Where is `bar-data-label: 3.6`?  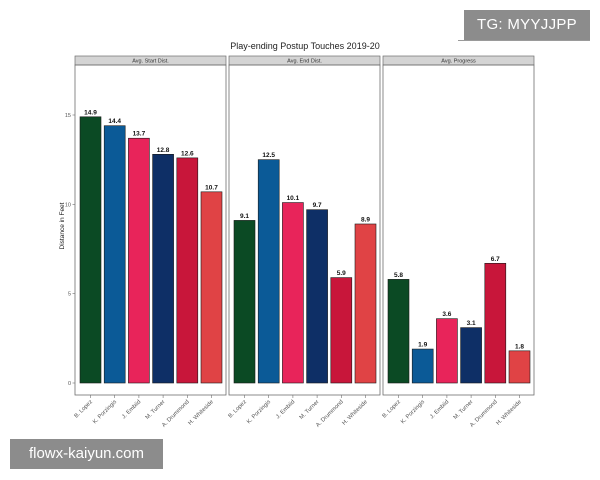 bar-data-label: 3.6 is located at coordinates (446, 314).